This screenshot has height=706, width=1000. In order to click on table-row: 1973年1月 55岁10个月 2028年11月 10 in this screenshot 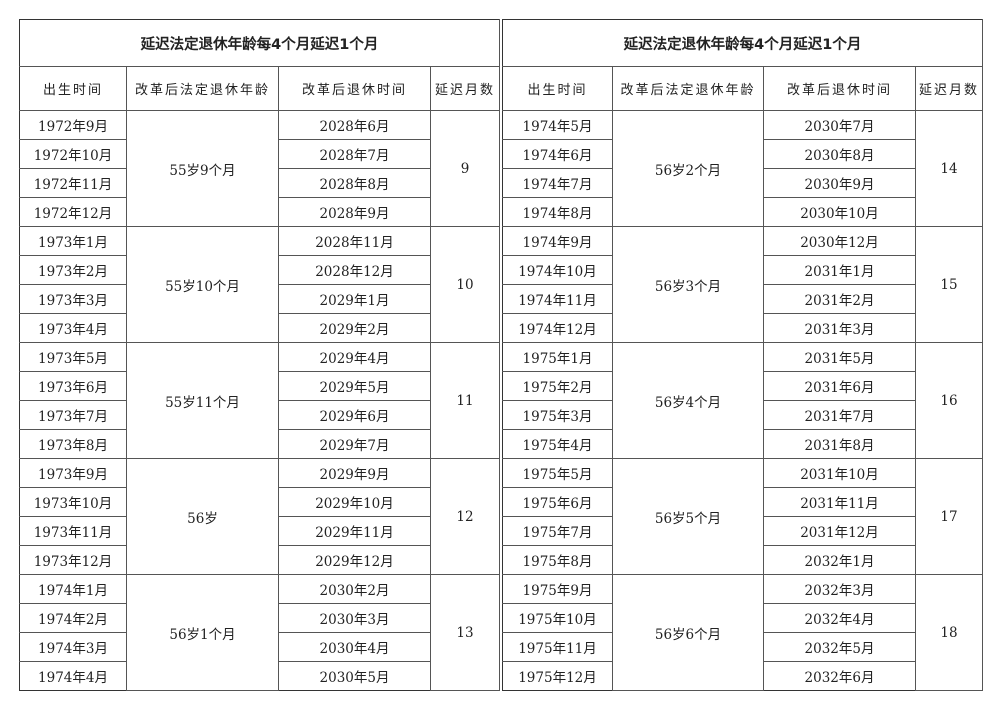, I will do `click(259, 284)`.